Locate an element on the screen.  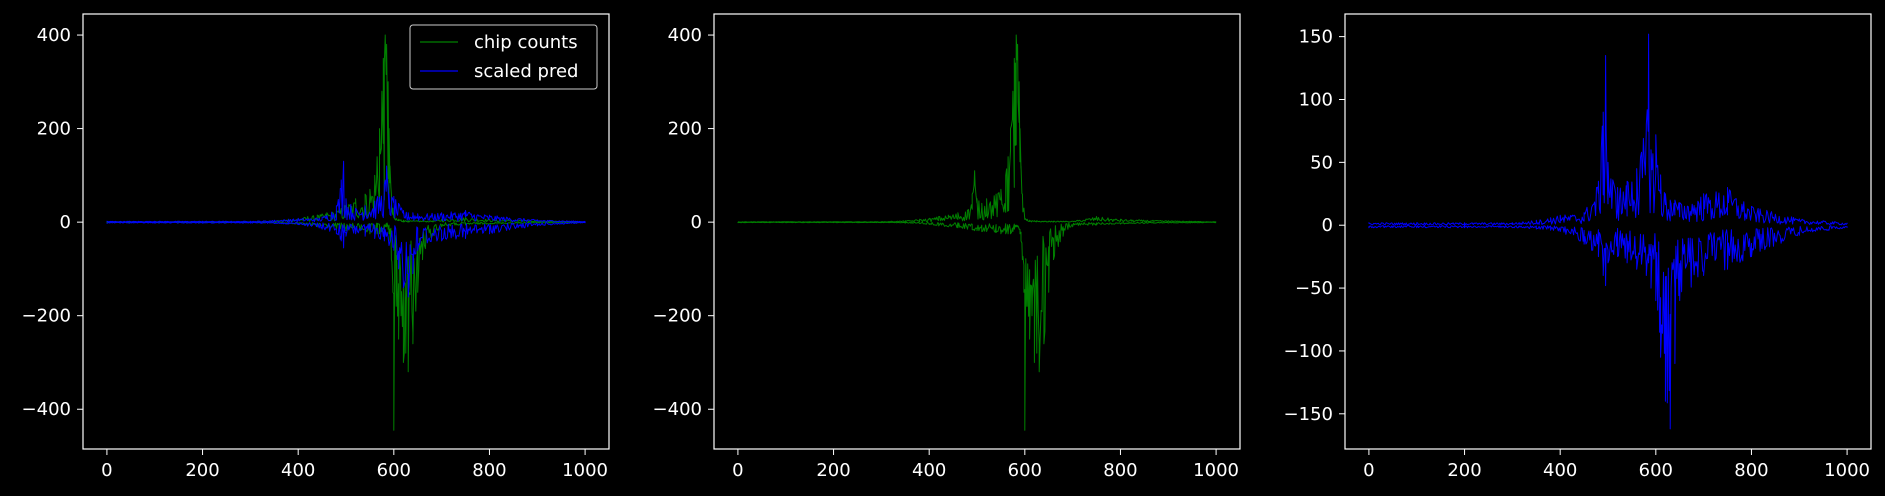
y-tick-label: −150 is located at coordinates (1308, 414).